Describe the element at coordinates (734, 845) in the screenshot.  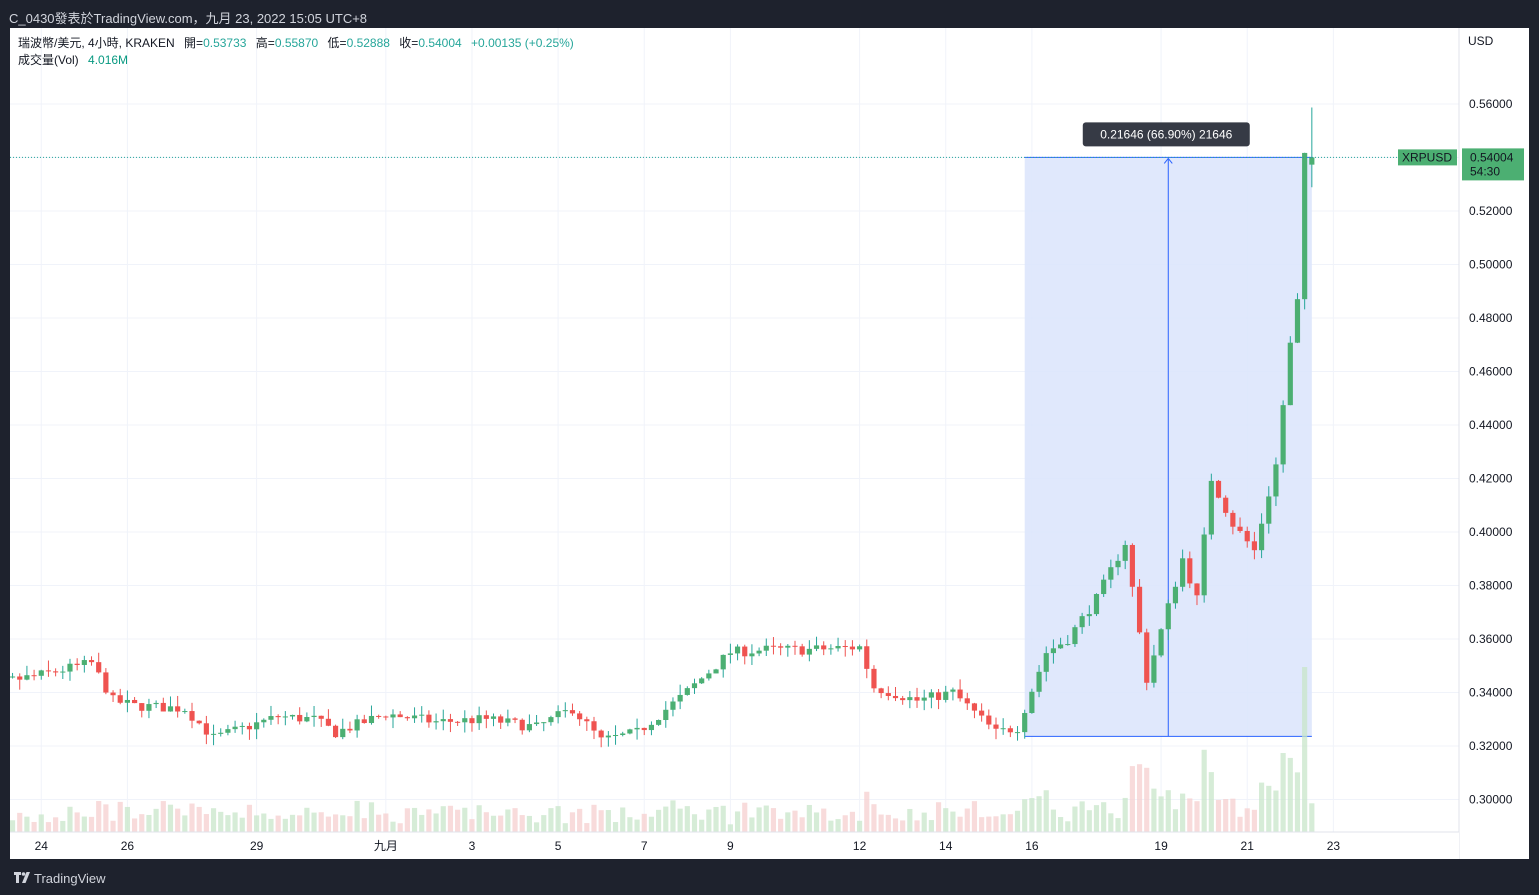
I see `time-axis: 24 26 29 九月 3 5 7 9 12 14 16 19 21 23` at that location.